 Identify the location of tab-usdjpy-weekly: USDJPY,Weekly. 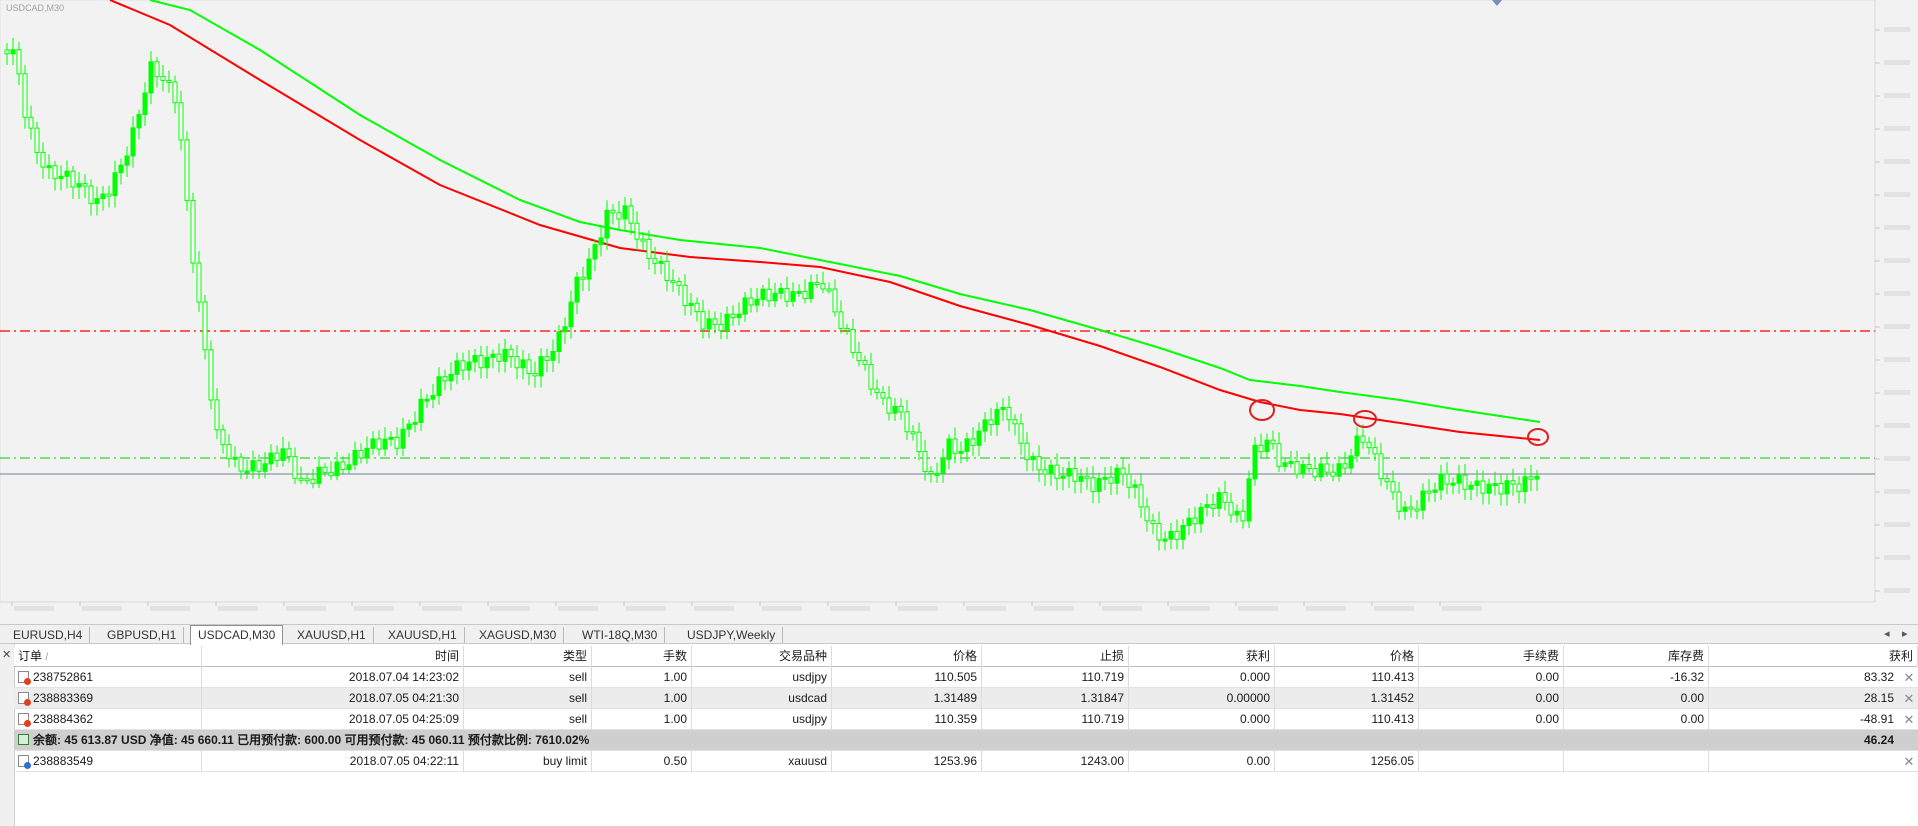
(732, 635).